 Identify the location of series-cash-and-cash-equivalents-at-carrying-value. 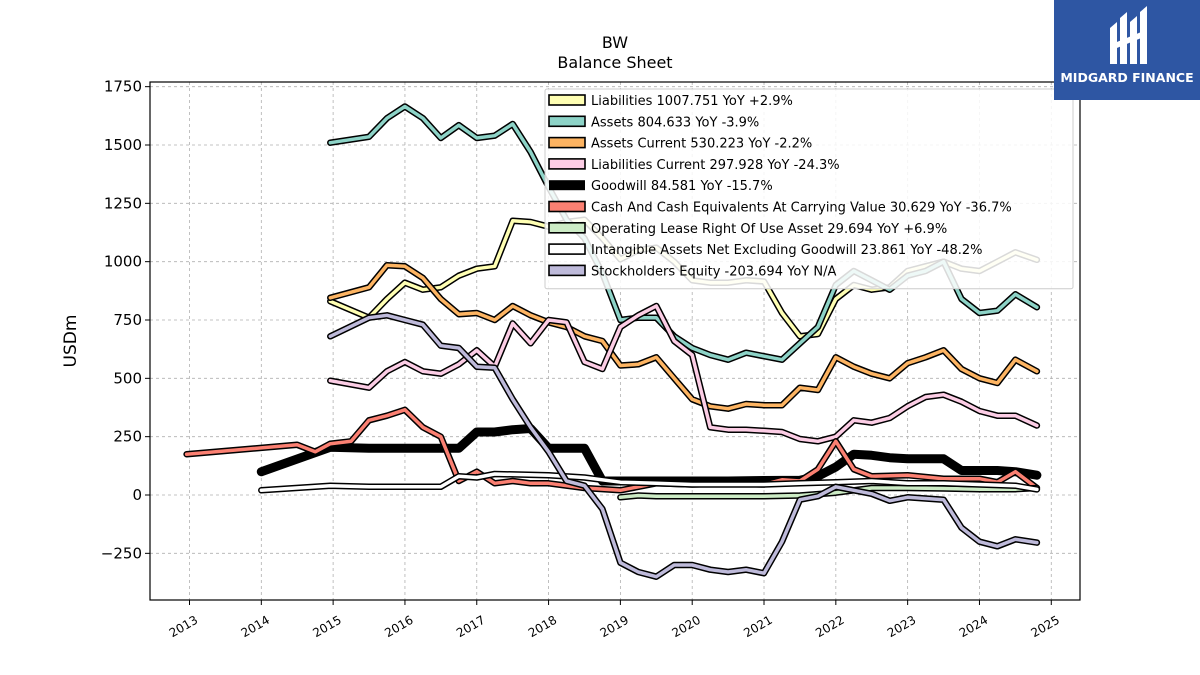
(612, 450).